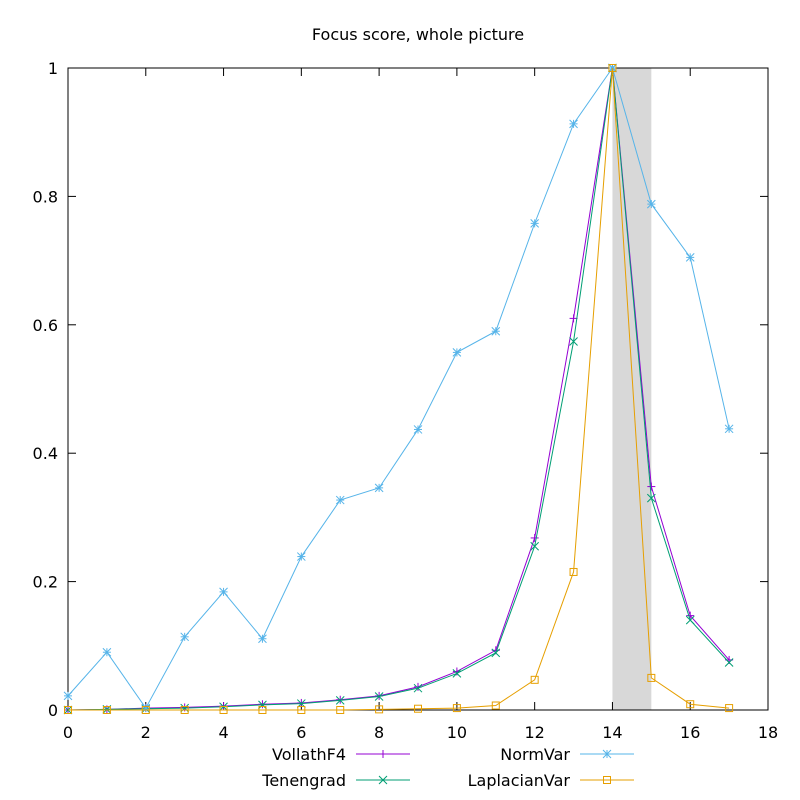  I want to click on x-tick-label: 8, so click(379, 732).